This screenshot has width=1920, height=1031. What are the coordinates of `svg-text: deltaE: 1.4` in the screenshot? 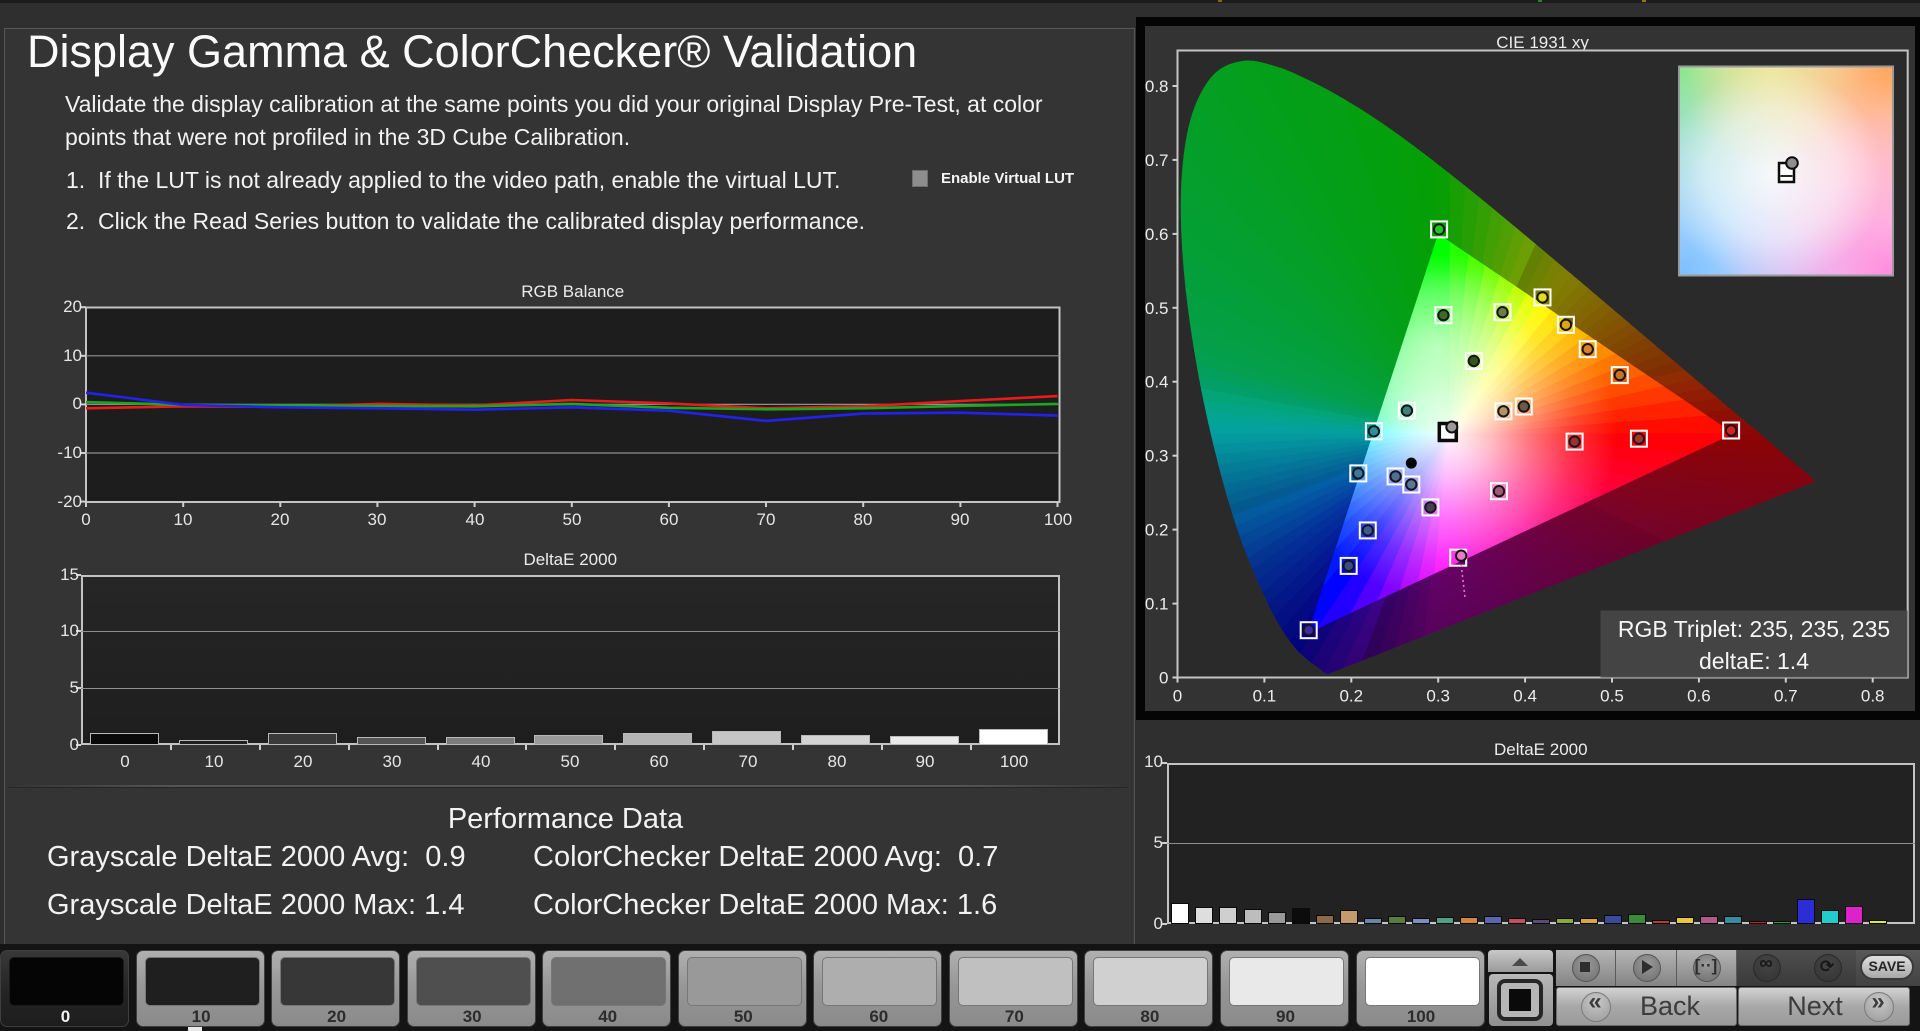 It's located at (1754, 661).